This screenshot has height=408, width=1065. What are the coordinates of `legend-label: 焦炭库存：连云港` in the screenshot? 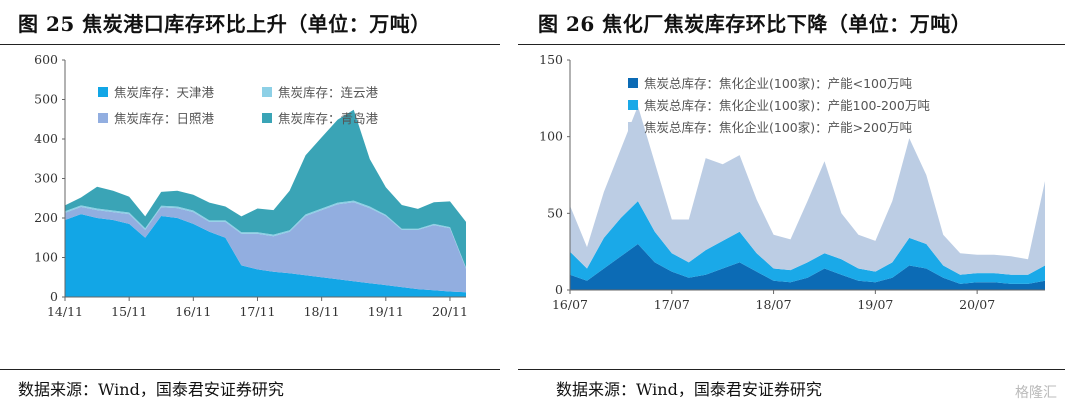 It's located at (328, 92).